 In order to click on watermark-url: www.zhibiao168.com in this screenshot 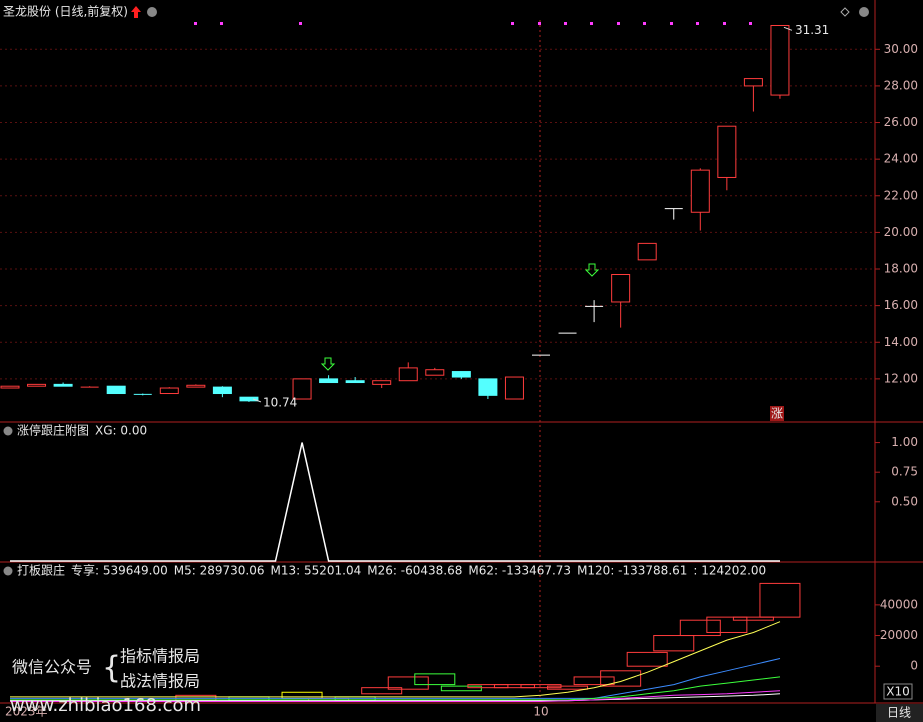, I will do `click(105, 705)`.